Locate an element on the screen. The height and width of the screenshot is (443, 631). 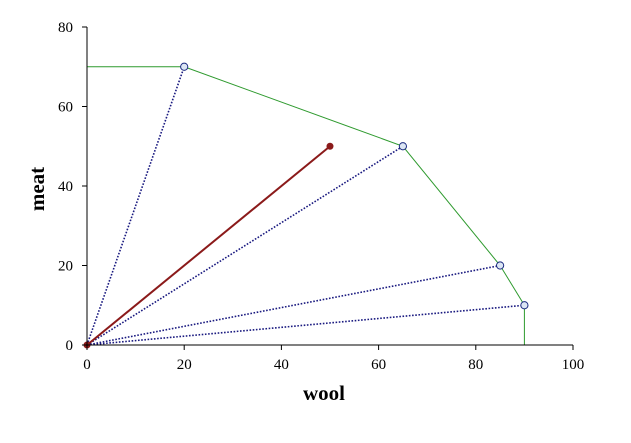
y-tick-label: 60 is located at coordinates (65, 108).